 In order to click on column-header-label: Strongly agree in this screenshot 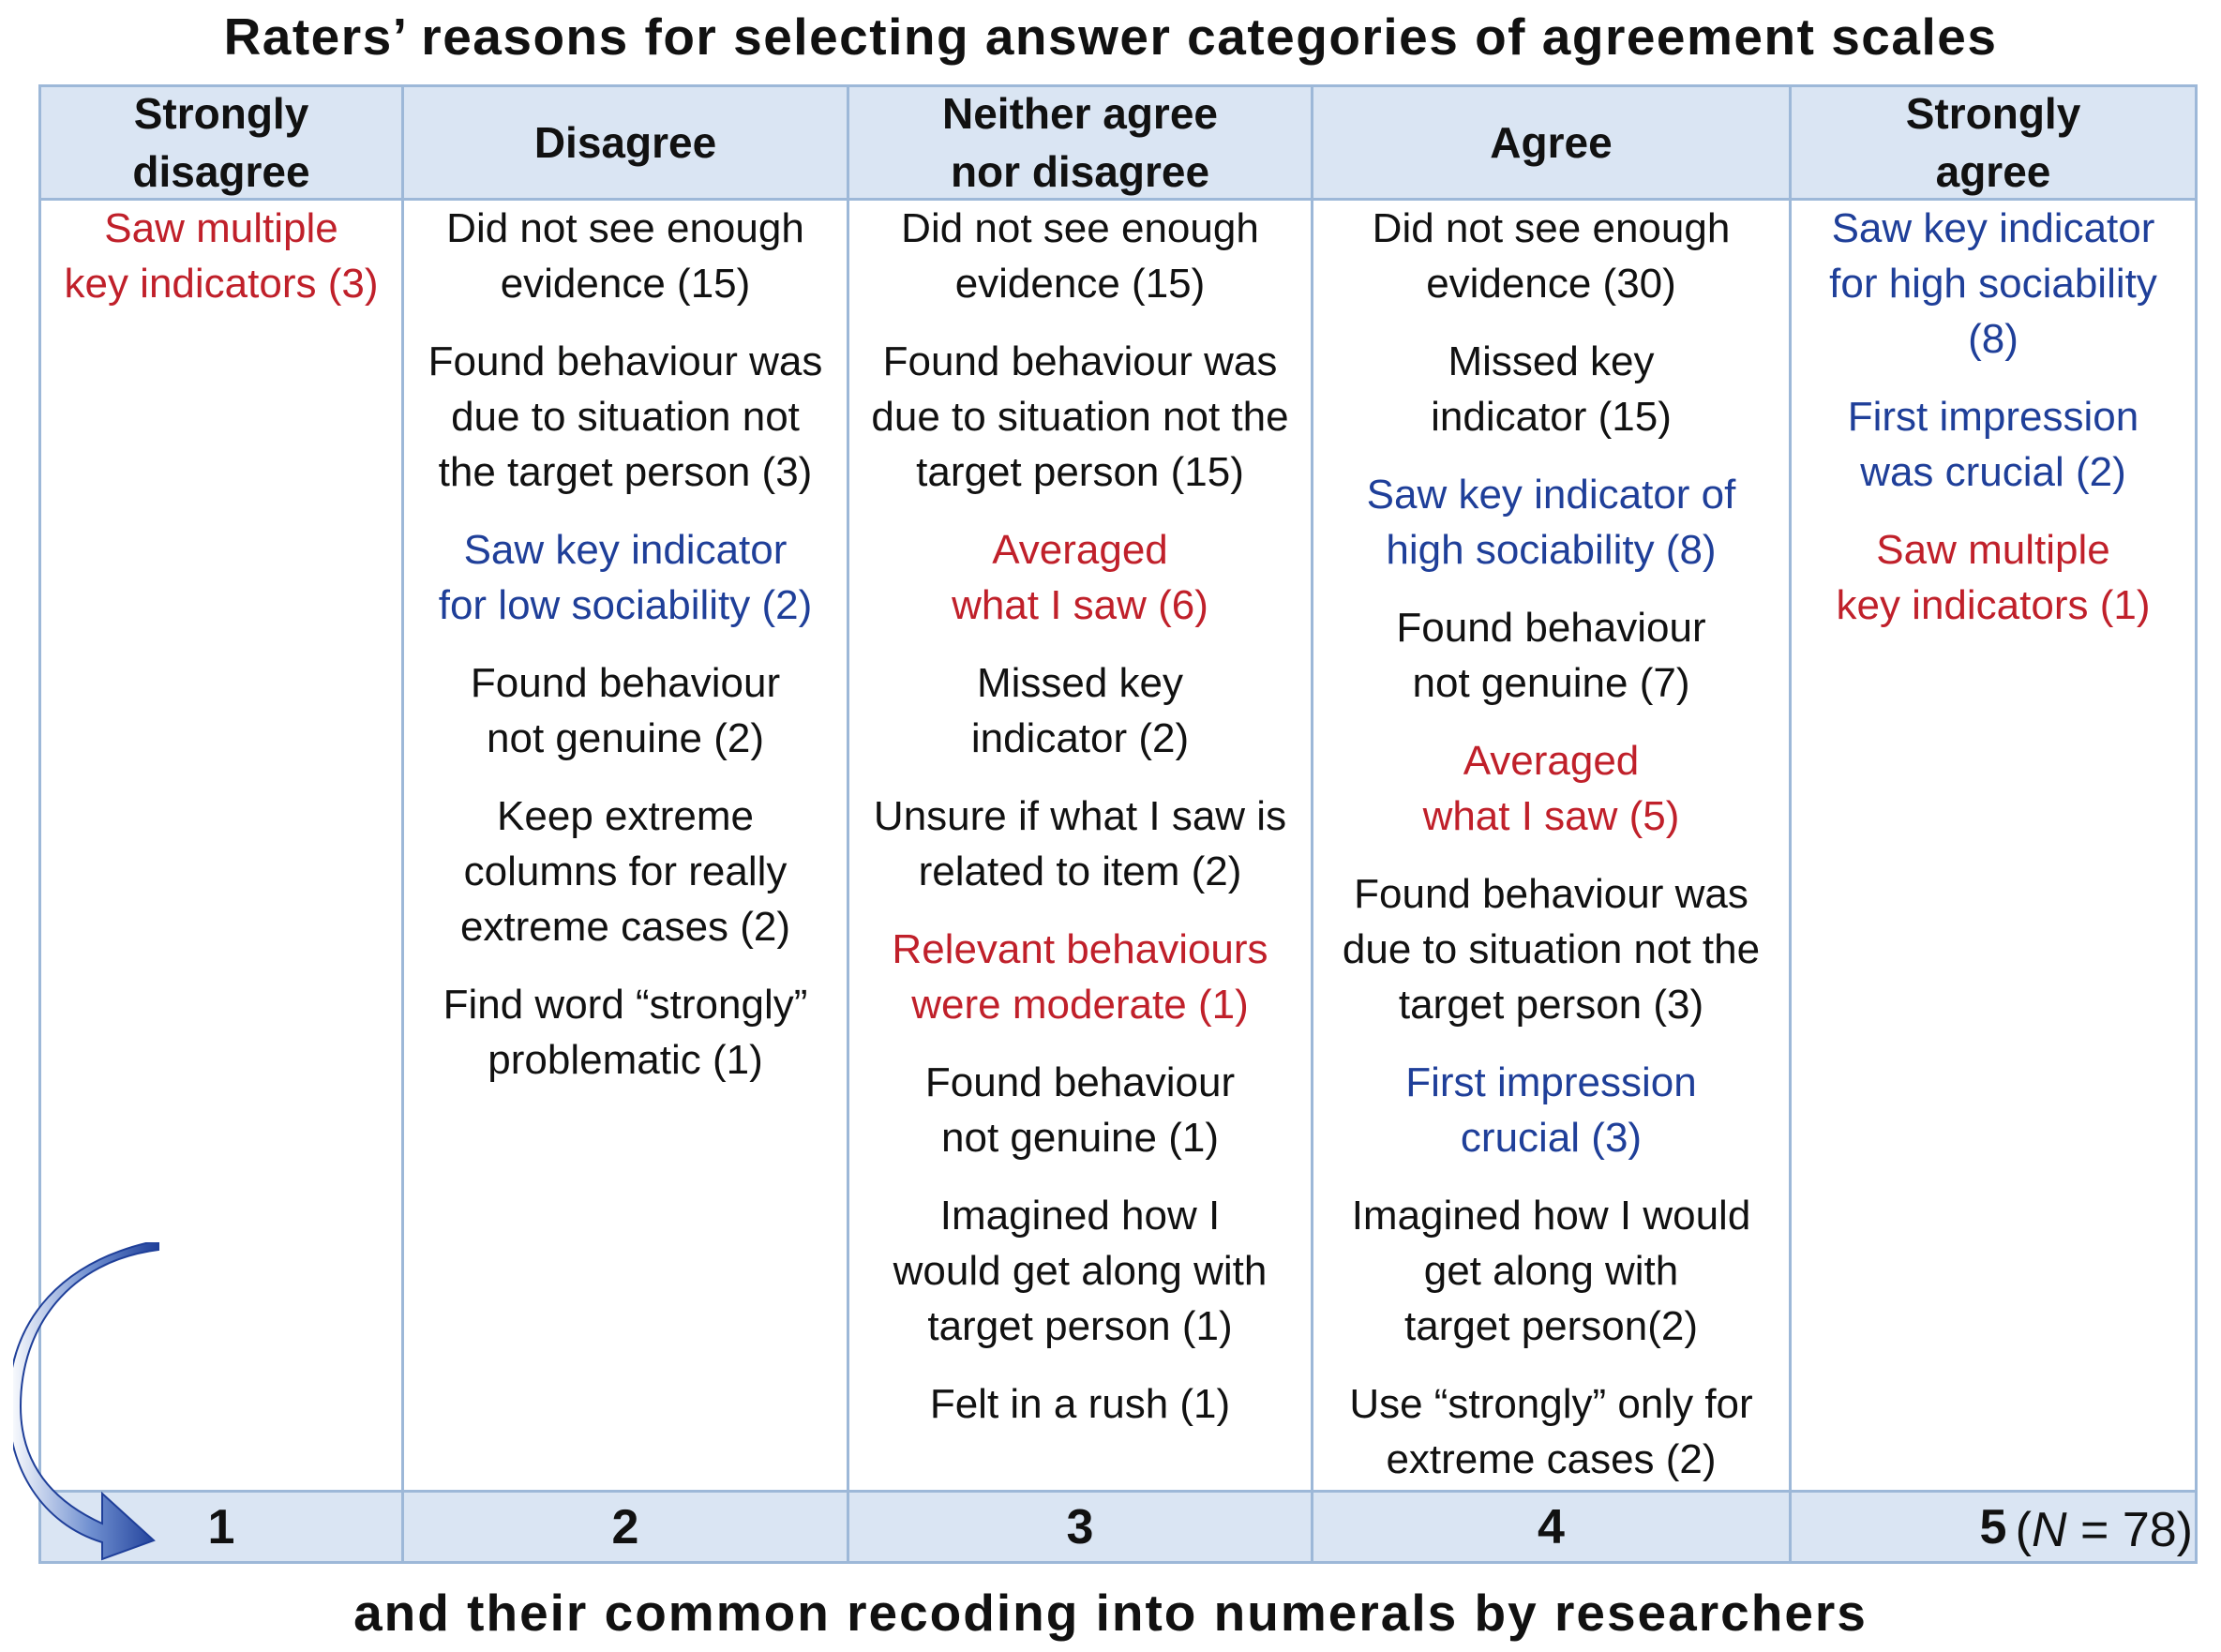, I will do `click(1993, 142)`.